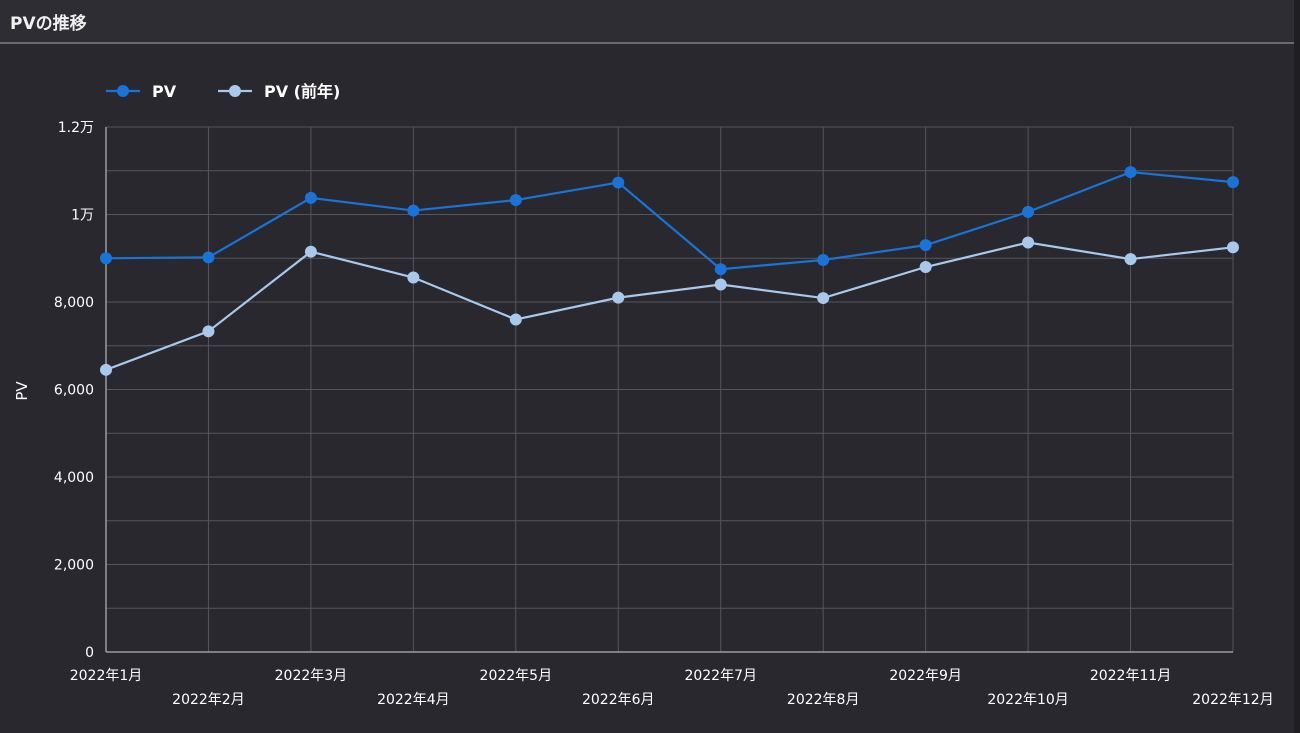 Image resolution: width=1300 pixels, height=733 pixels. What do you see at coordinates (48, 24) in the screenshot?
I see `panel-title: PVの推移` at bounding box center [48, 24].